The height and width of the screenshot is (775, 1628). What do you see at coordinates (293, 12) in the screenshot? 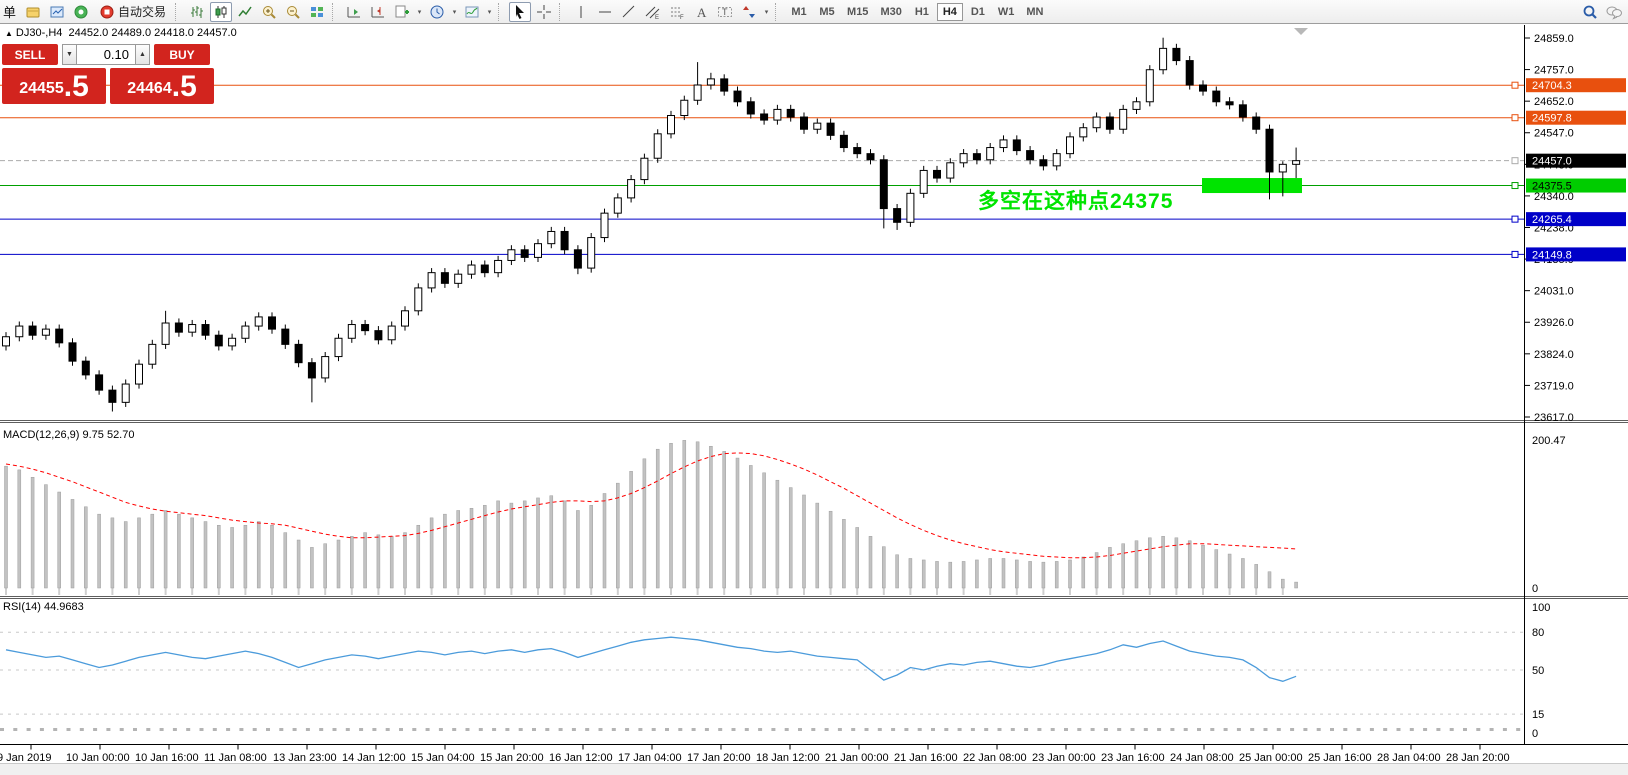
I see `zoom-out-button` at bounding box center [293, 12].